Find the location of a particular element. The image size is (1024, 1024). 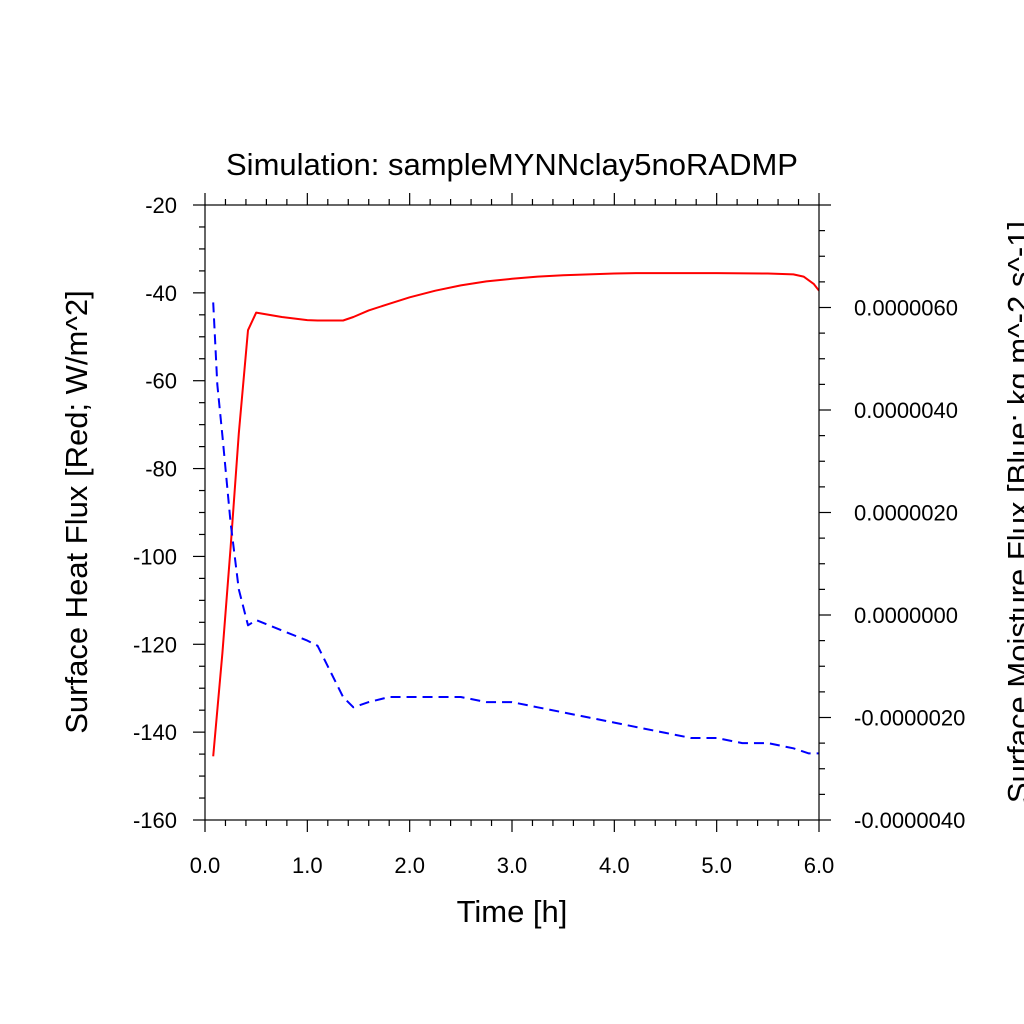

x-tick-labels: 0.0 1.0 2.0 3.0 4.0 5.0 6.0 is located at coordinates (512, 865).